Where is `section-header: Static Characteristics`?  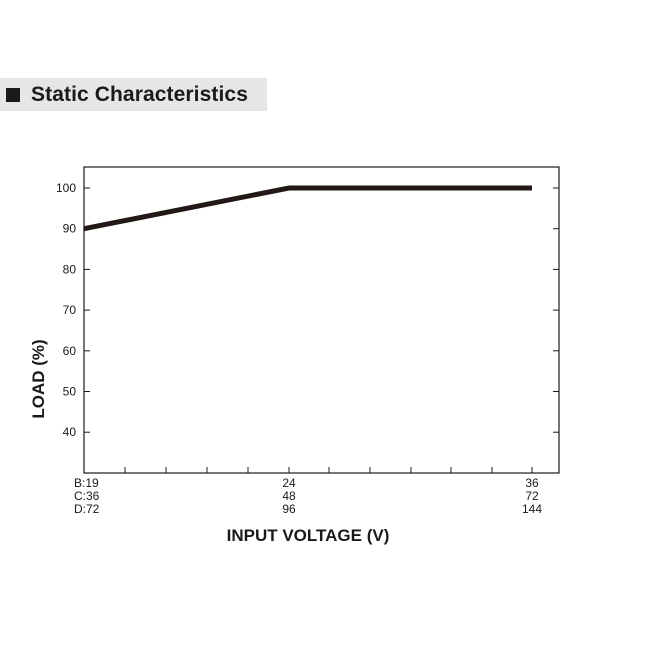
section-header: Static Characteristics is located at coordinates (133, 94).